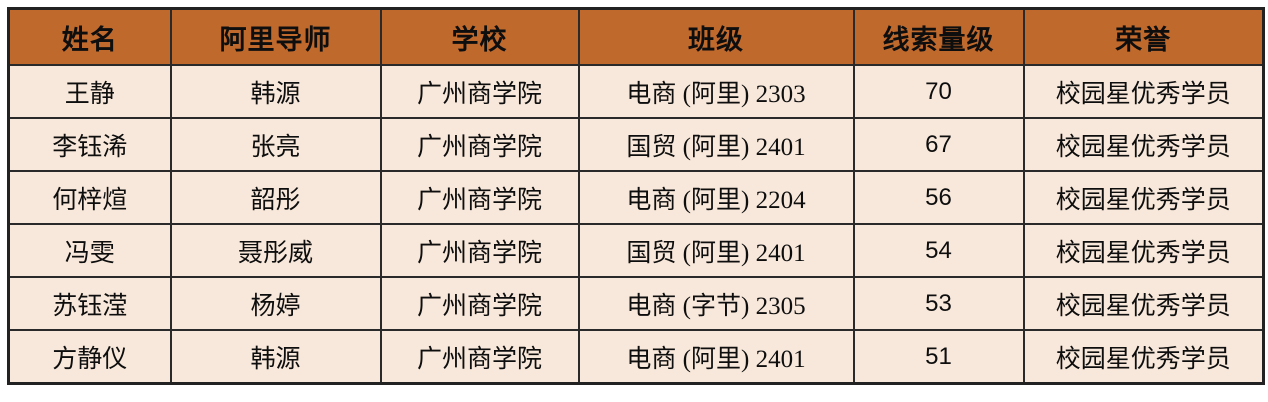 The width and height of the screenshot is (1268, 402). Describe the element at coordinates (275, 144) in the screenshot. I see `cell-mentor: 张亮` at that location.